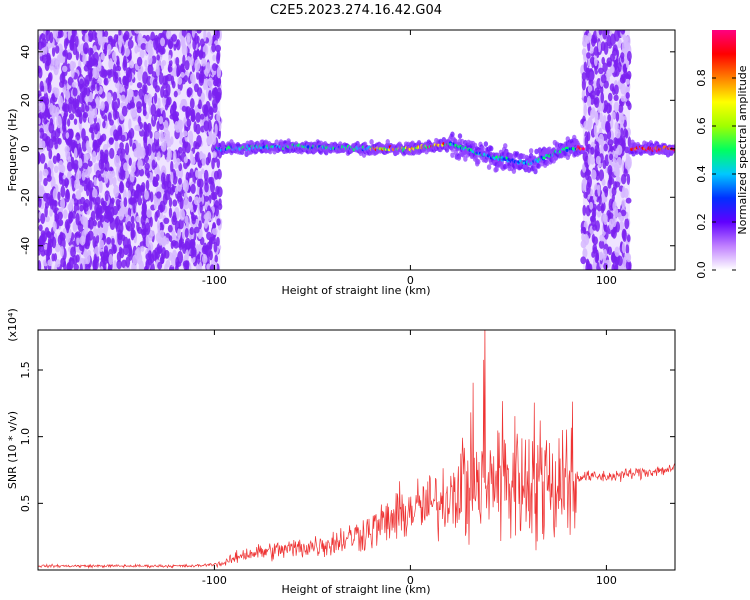 The width and height of the screenshot is (750, 600). What do you see at coordinates (25, 148) in the screenshot?
I see `top-y-tick-label: 0` at bounding box center [25, 148].